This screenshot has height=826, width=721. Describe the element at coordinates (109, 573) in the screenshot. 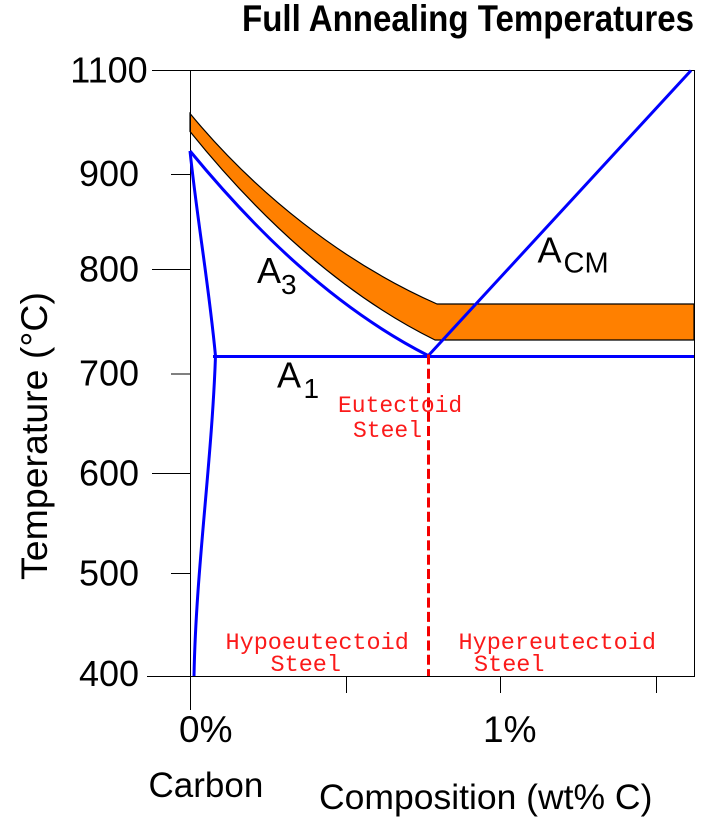

I see `svg-text: 500` at that location.